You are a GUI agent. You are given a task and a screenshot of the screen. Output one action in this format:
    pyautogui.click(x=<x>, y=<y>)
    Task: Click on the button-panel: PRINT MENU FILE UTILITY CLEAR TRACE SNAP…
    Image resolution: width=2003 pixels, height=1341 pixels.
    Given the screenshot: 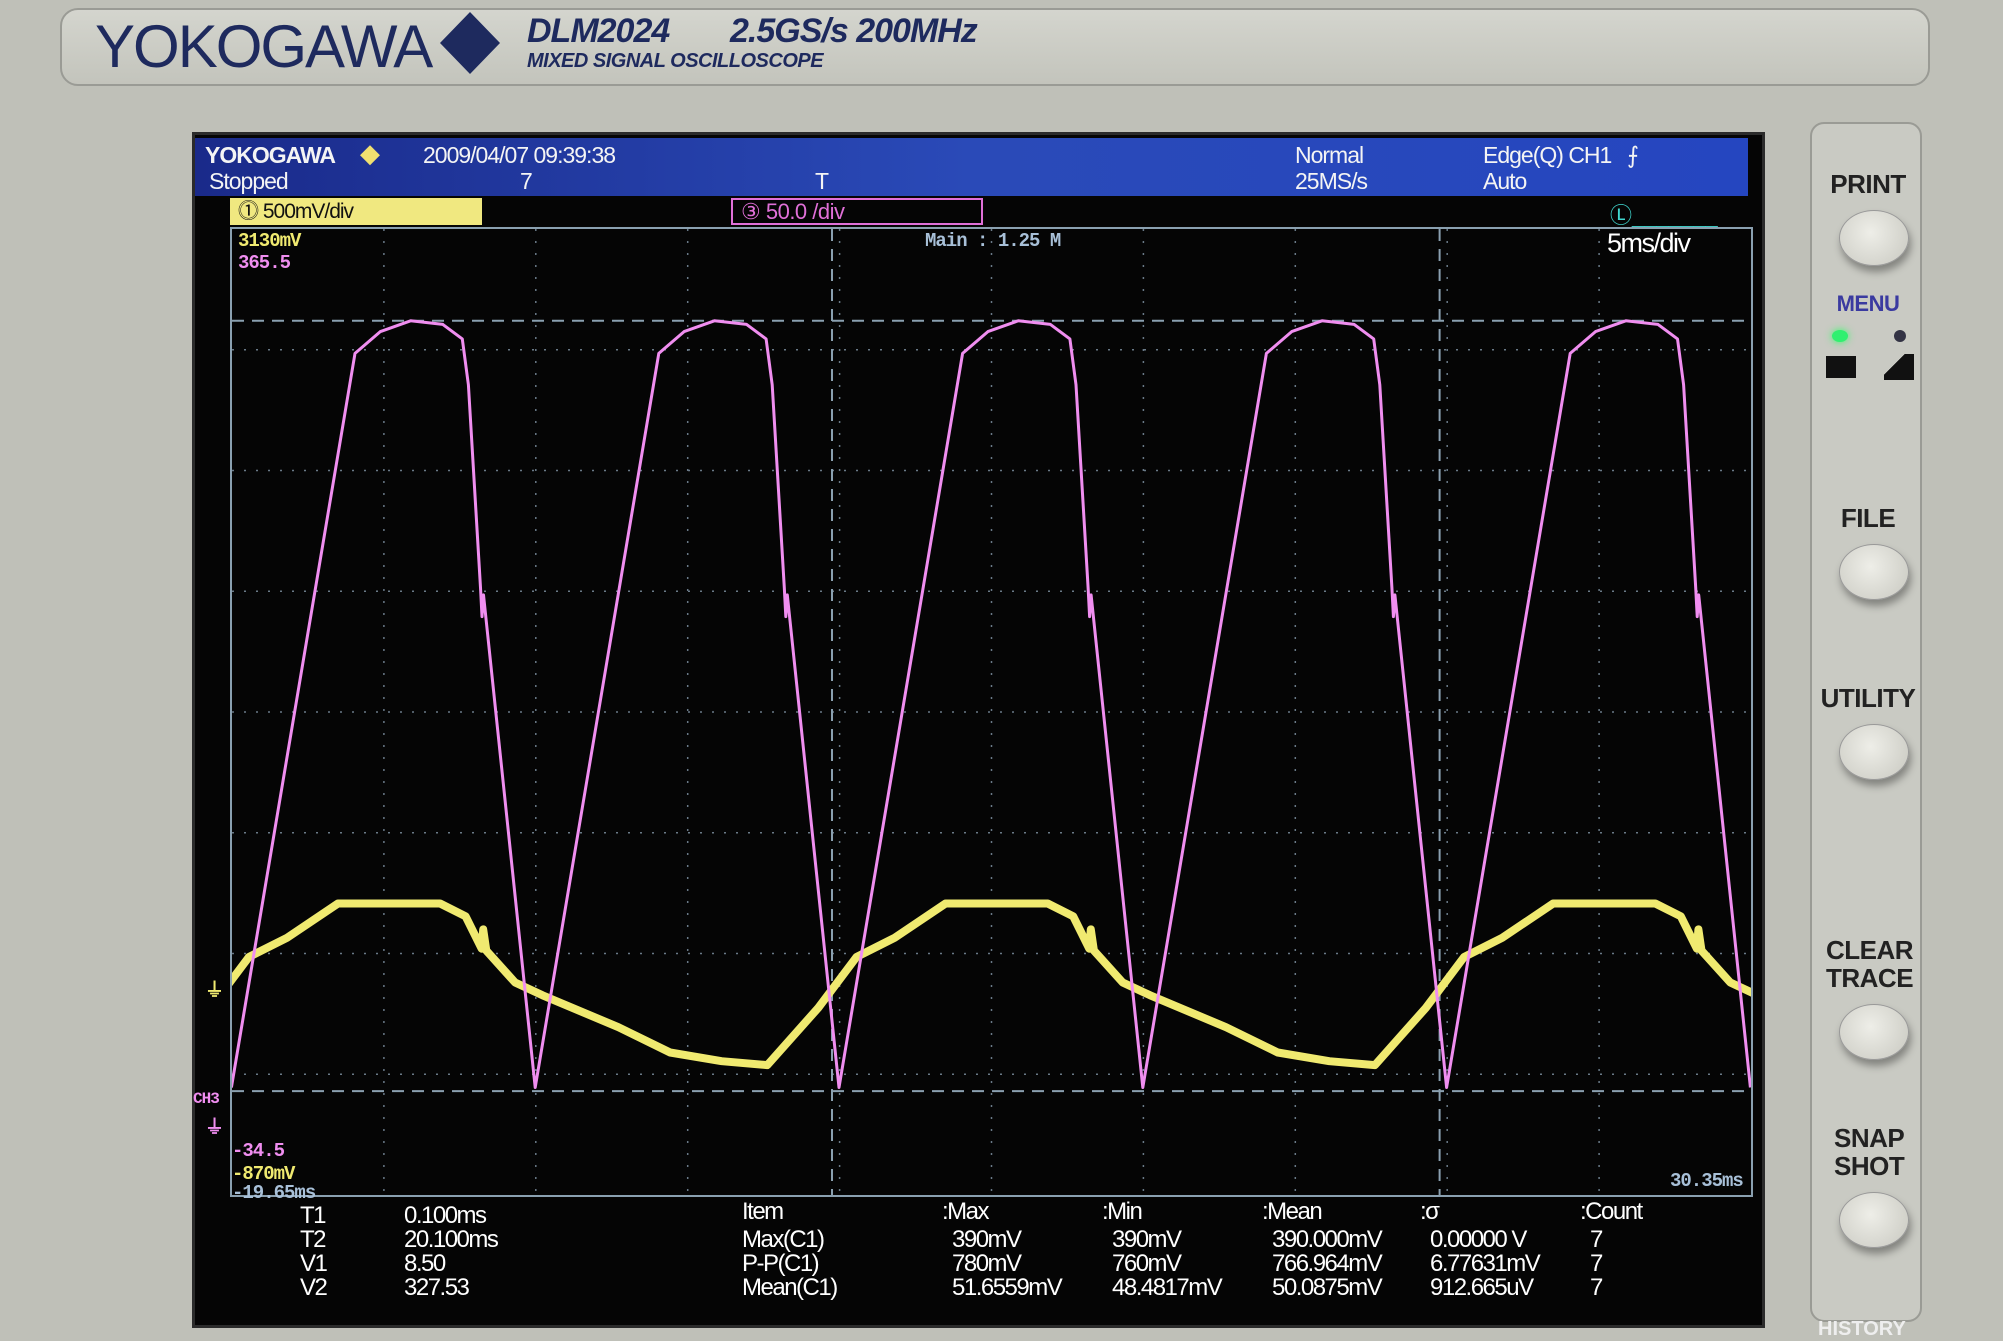 What is the action you would take?
    pyautogui.click(x=1866, y=722)
    